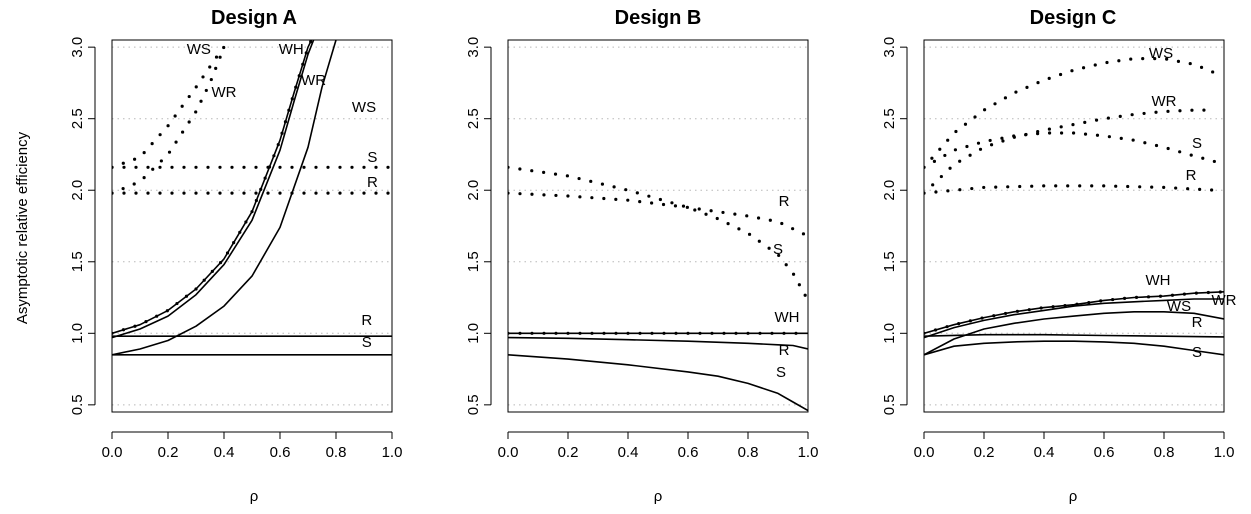 The width and height of the screenshot is (1251, 514). What do you see at coordinates (658, 18) in the screenshot?
I see `panel-title: Design B` at bounding box center [658, 18].